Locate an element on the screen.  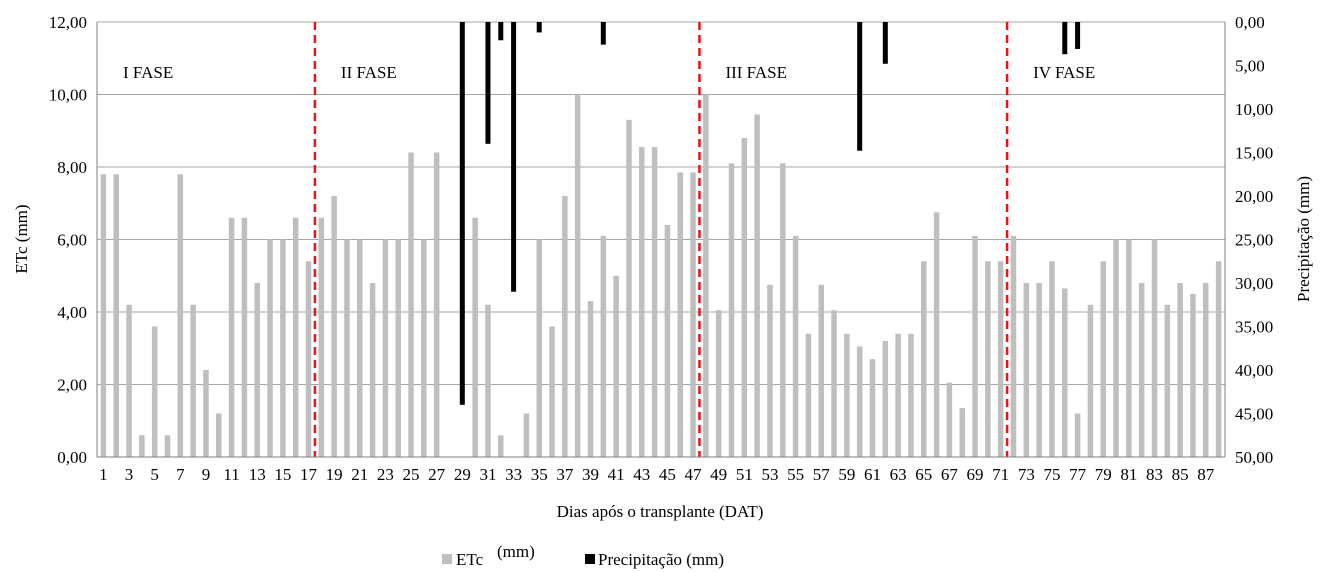
x-tick-label: 31 is located at coordinates (487, 474).